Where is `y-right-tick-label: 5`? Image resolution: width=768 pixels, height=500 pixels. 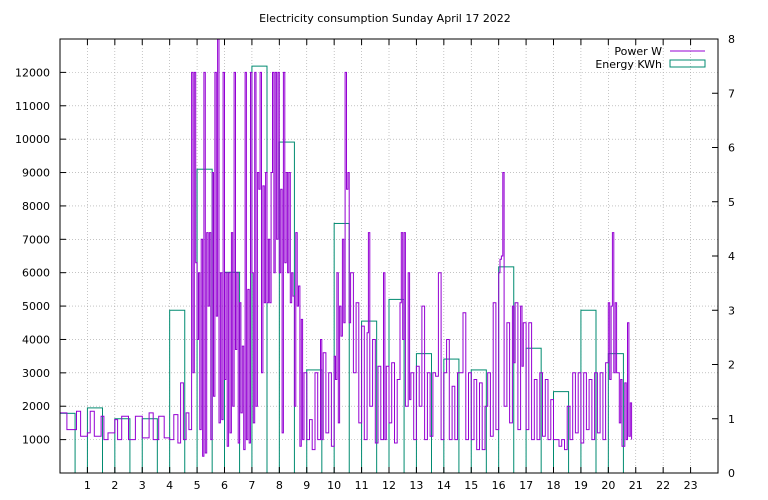
y-right-tick-label: 5 is located at coordinates (731, 202).